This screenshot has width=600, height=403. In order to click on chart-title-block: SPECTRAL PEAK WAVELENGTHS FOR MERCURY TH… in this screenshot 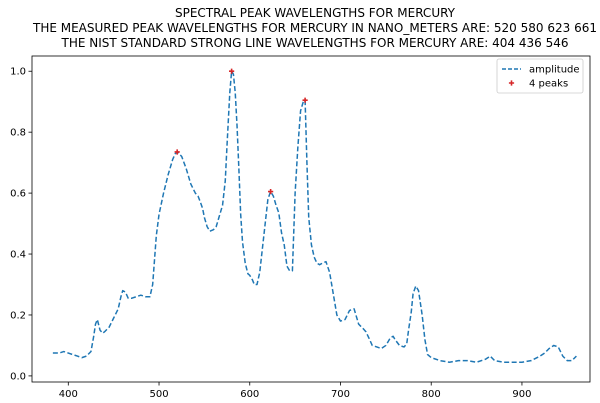, I will do `click(314, 28)`.